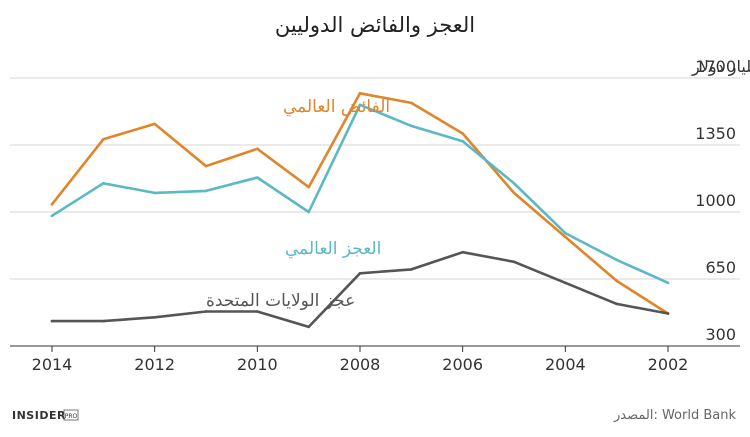  What do you see at coordinates (154, 364) in the screenshot?
I see `x-tick-label: 2012` at bounding box center [154, 364].